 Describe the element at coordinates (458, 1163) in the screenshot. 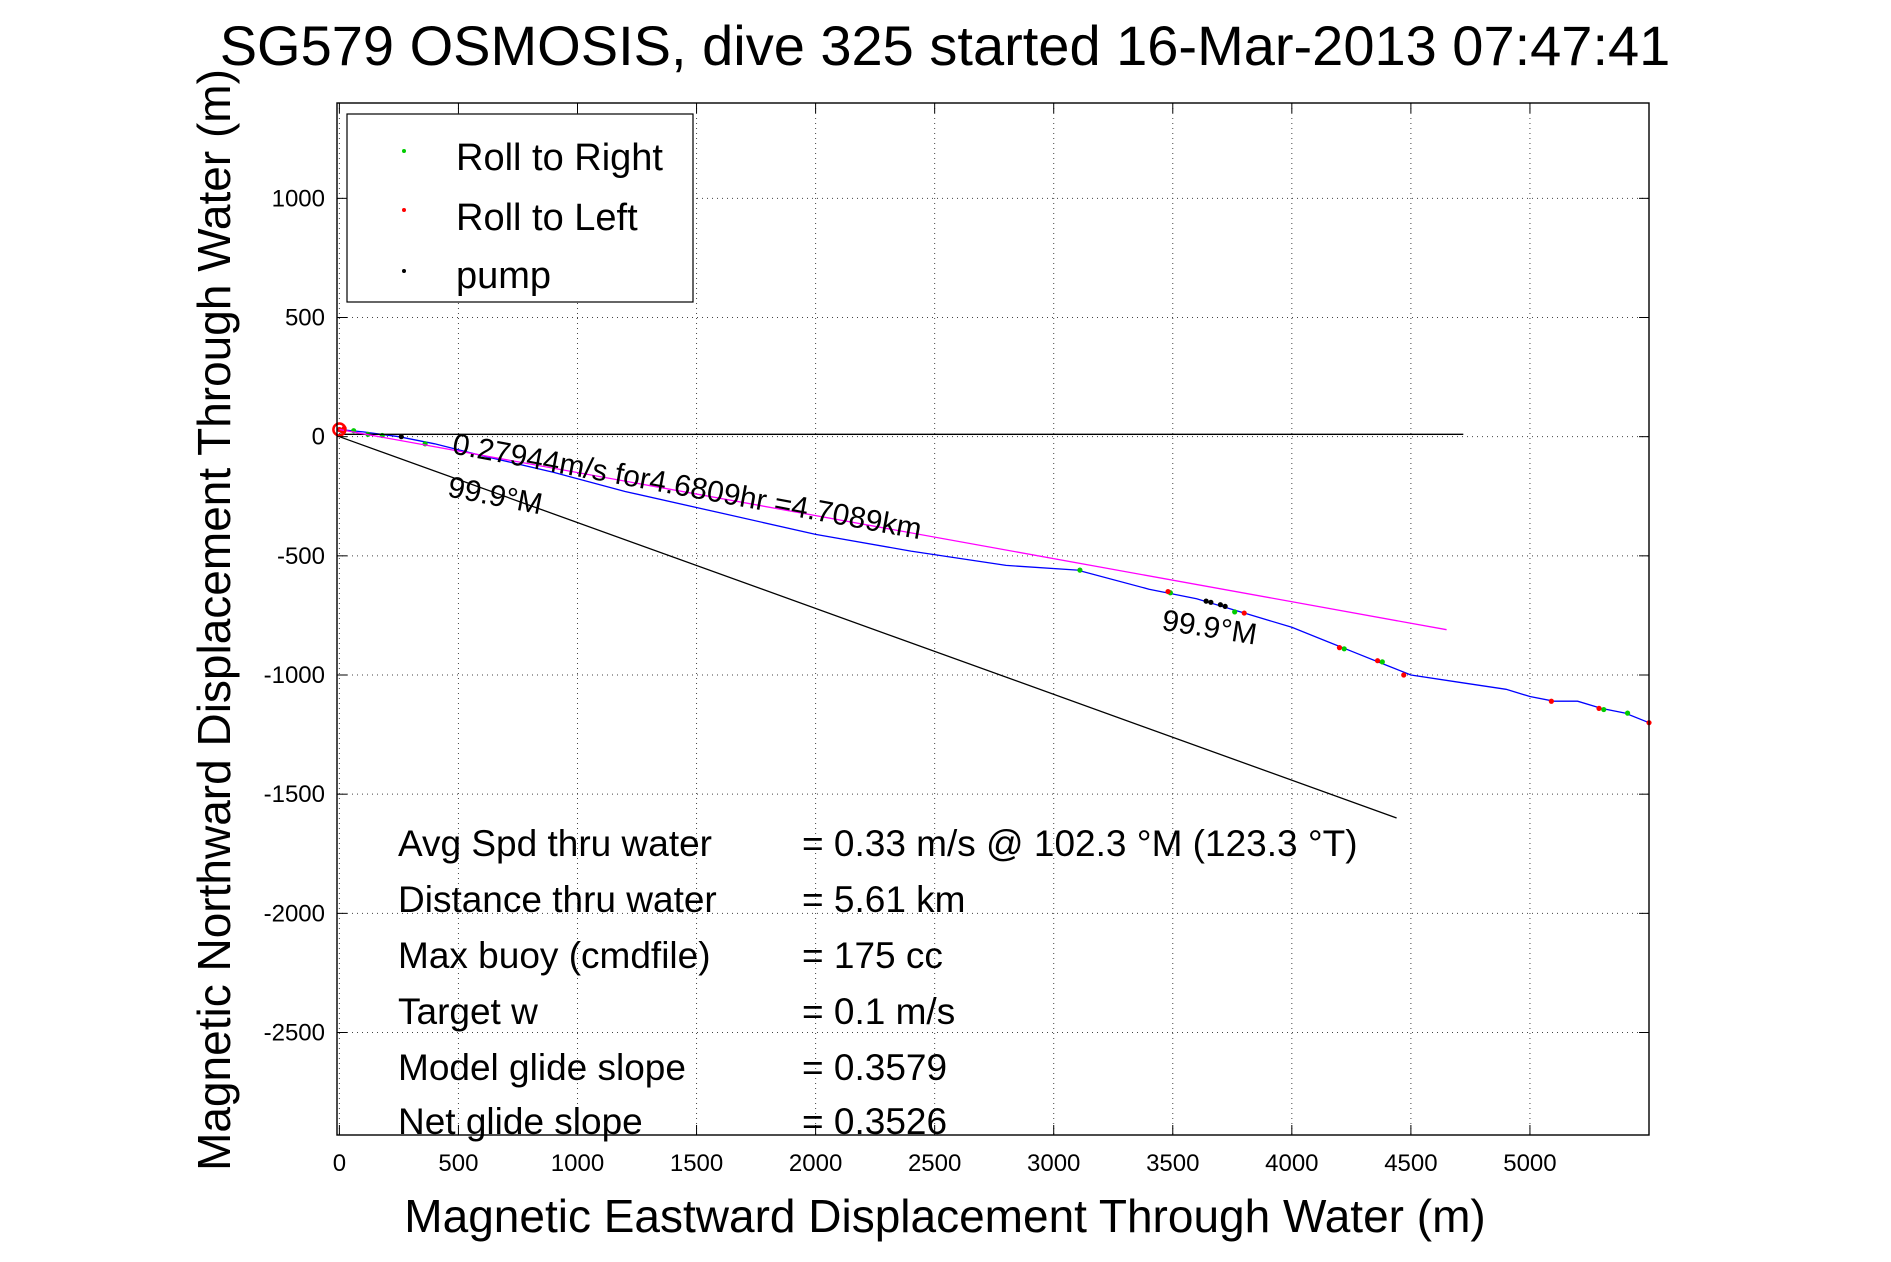

I see `x-tick-label: 500` at that location.